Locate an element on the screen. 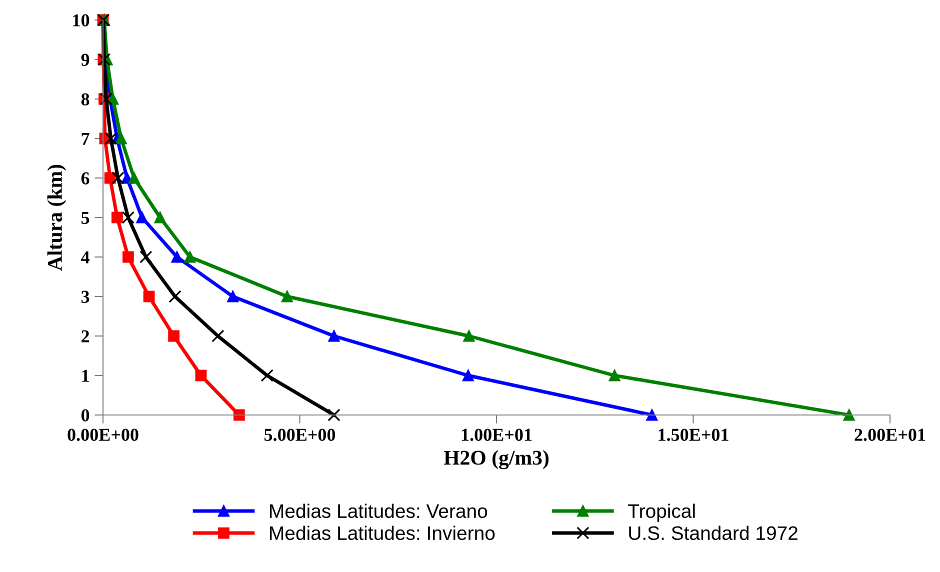 The height and width of the screenshot is (572, 940). x-tick-label: 0.00E+00 is located at coordinates (103, 434).